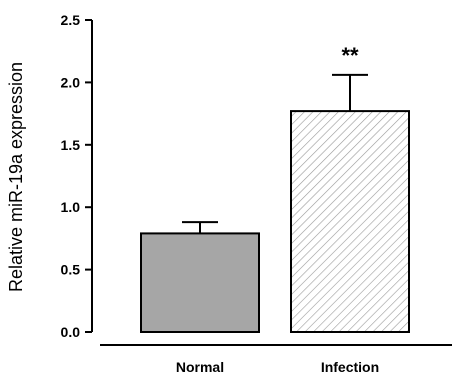 This screenshot has width=452, height=376. What do you see at coordinates (71, 207) in the screenshot?
I see `y-tick-label: 1.0` at bounding box center [71, 207].